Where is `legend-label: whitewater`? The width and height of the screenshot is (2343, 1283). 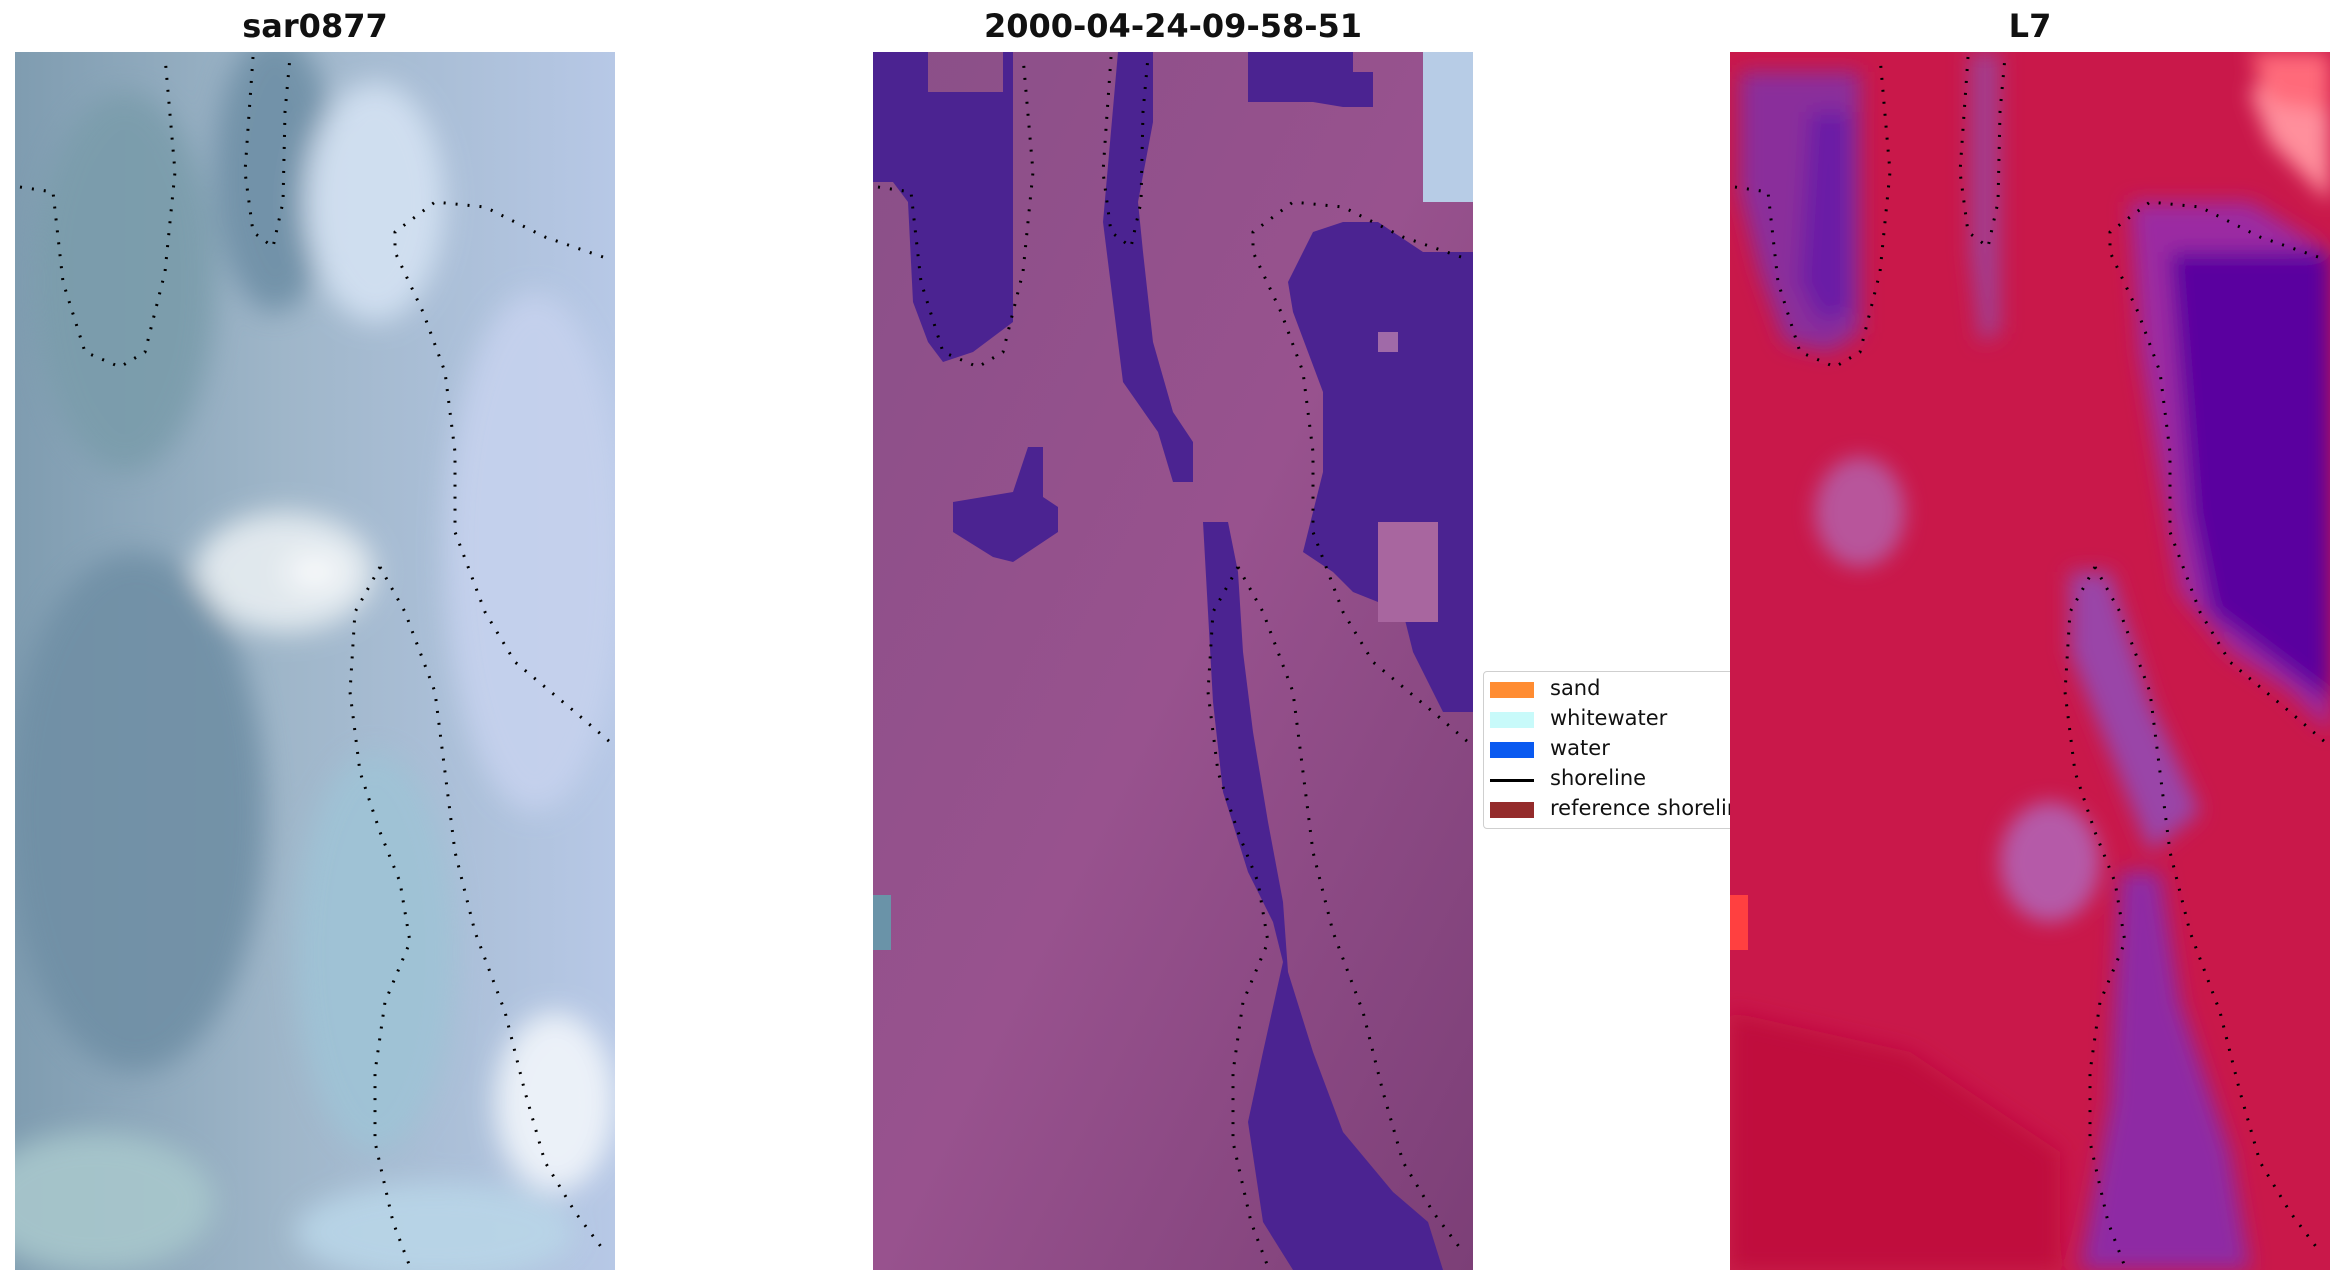
legend-label: whitewater is located at coordinates (1609, 718).